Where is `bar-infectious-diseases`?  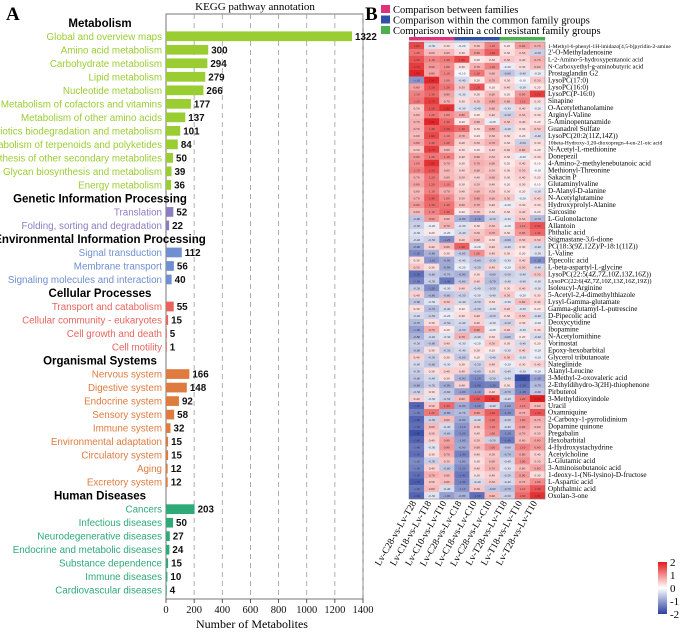 bar-infectious-diseases is located at coordinates (170, 522).